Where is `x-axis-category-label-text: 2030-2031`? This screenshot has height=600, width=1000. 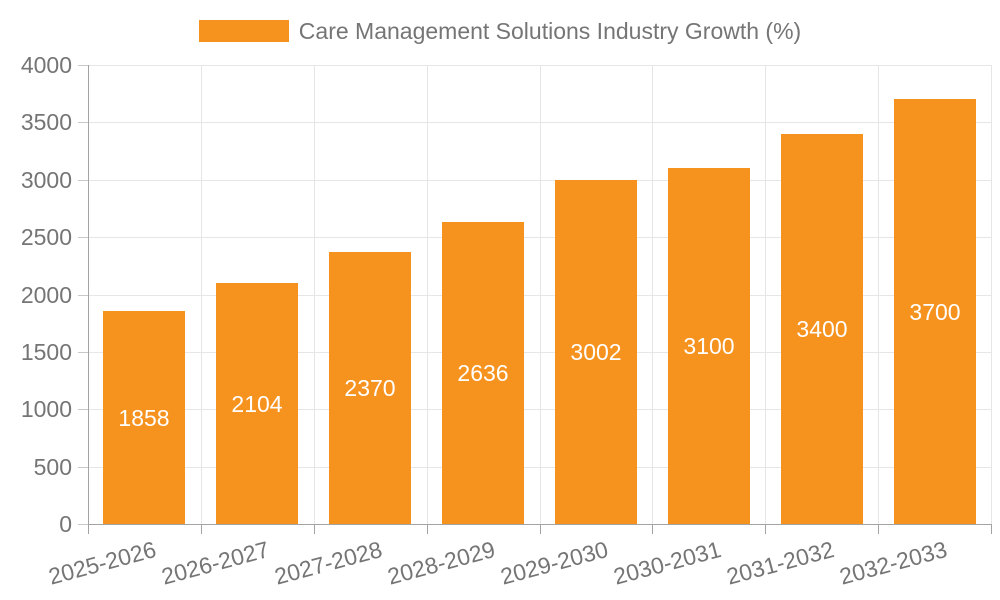
x-axis-category-label-text: 2030-2031 is located at coordinates (667, 563).